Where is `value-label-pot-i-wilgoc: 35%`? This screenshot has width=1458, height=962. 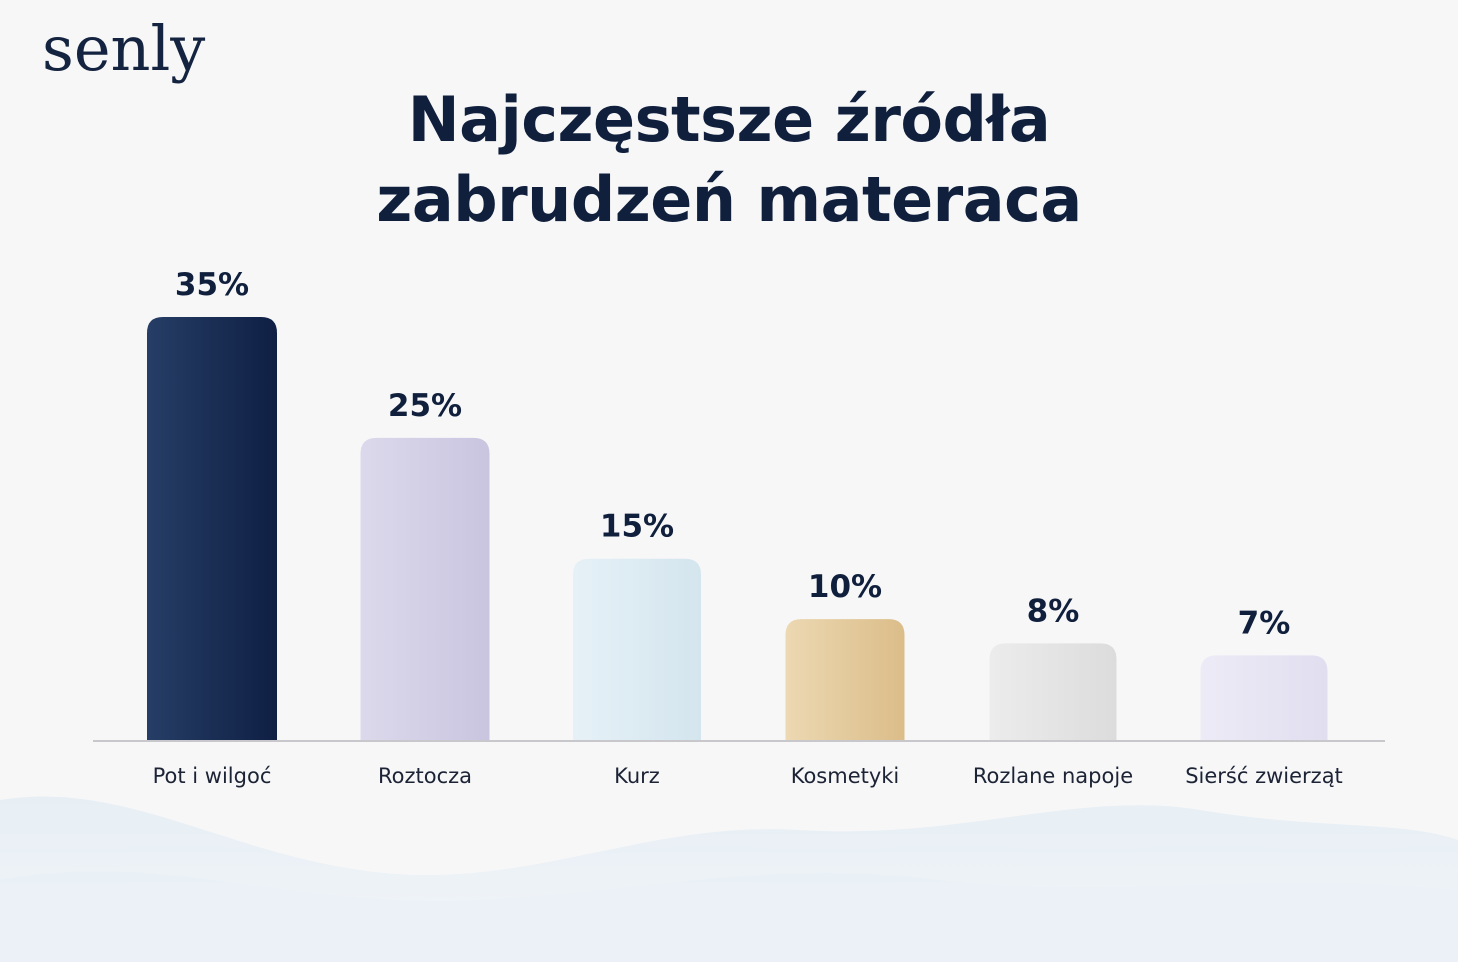
value-label-pot-i-wilgoc: 35% is located at coordinates (212, 285).